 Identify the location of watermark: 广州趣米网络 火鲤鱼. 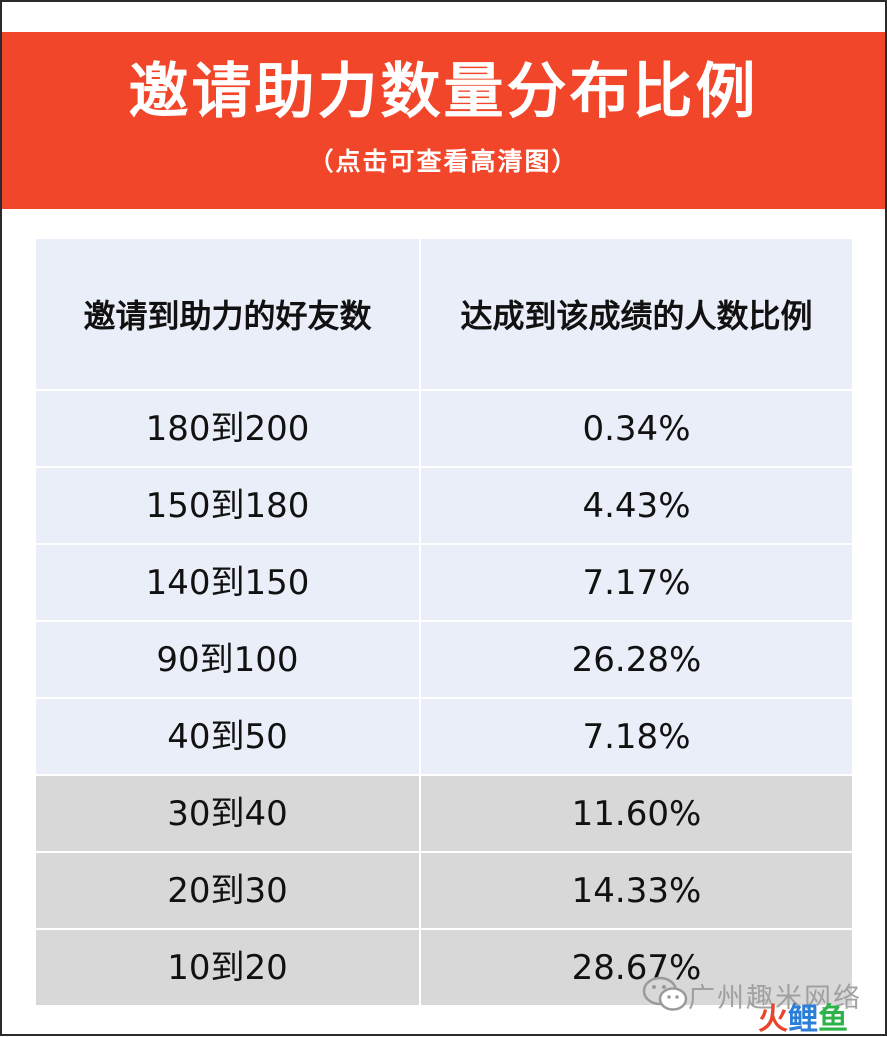
(759, 1005).